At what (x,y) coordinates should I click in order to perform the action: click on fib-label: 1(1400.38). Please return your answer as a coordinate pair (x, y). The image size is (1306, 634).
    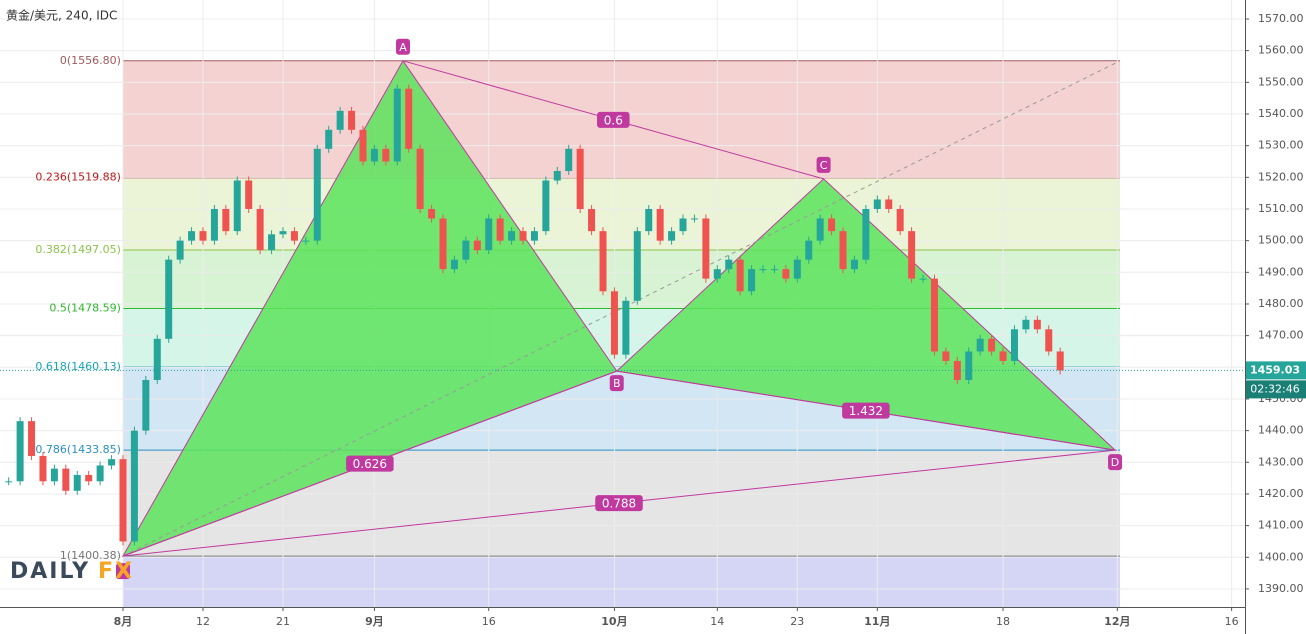
    Looking at the image, I should click on (90, 555).